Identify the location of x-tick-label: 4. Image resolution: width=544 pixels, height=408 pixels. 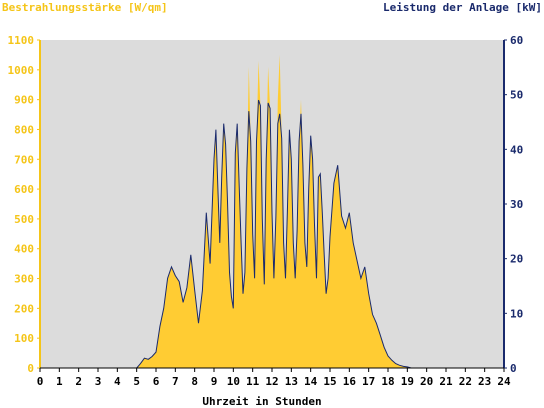
(117, 381).